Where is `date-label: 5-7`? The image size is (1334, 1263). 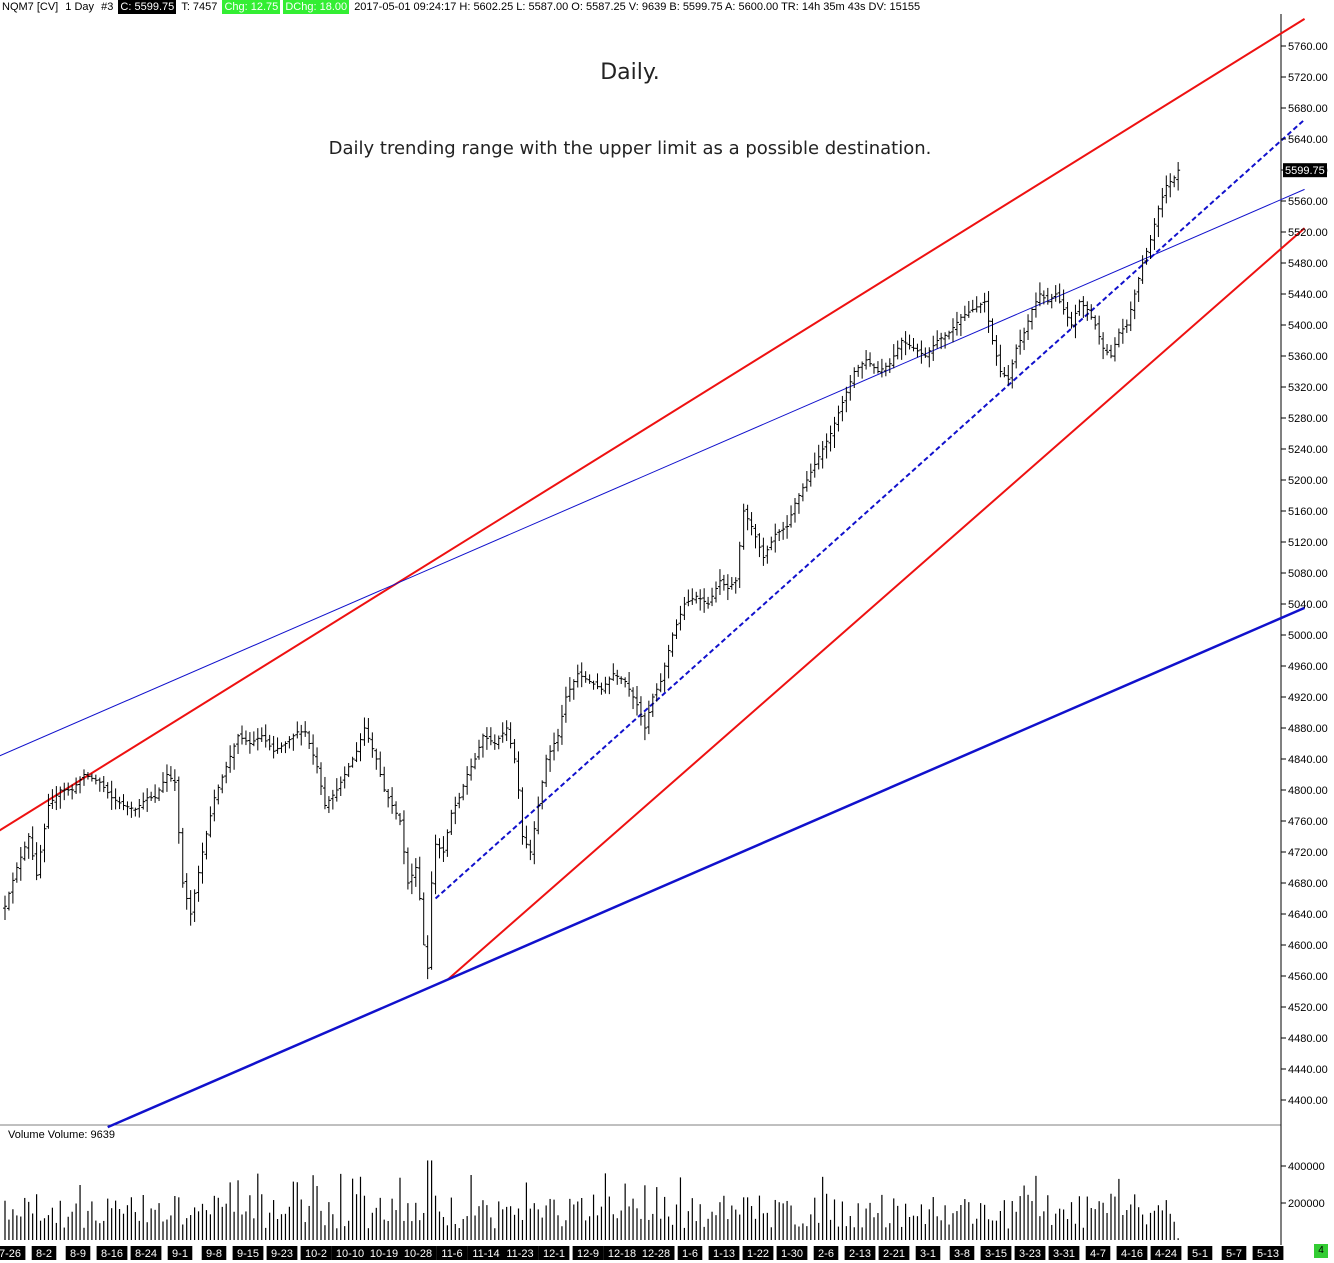
date-label: 5-7 is located at coordinates (1234, 1254).